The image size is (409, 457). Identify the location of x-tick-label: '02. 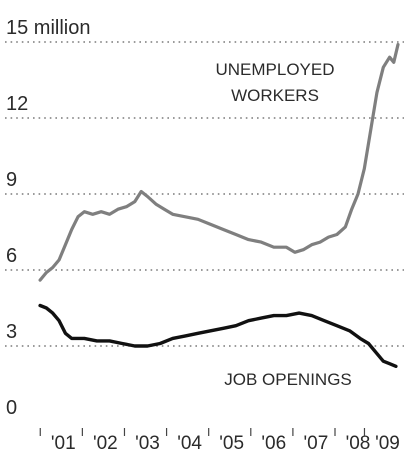
(105, 443).